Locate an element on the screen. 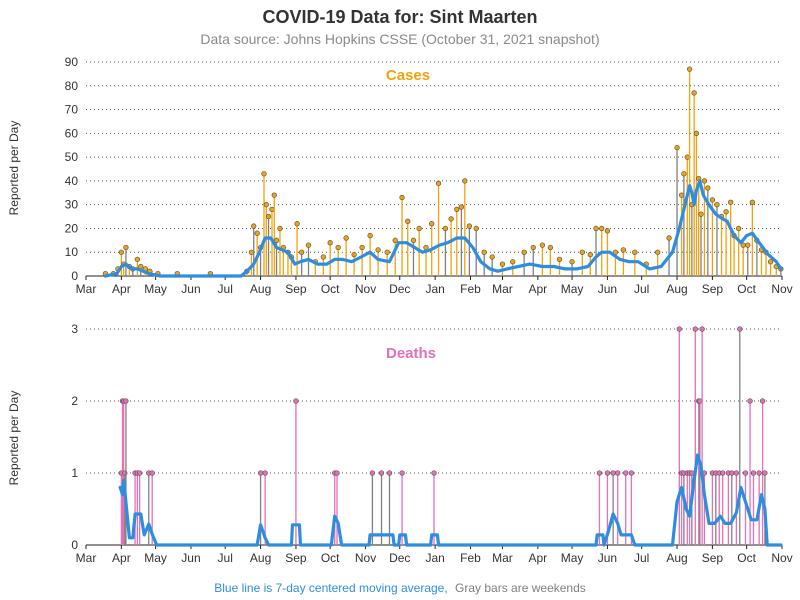 The width and height of the screenshot is (800, 600). deaths-x-tick-label: May is located at coordinates (572, 558).